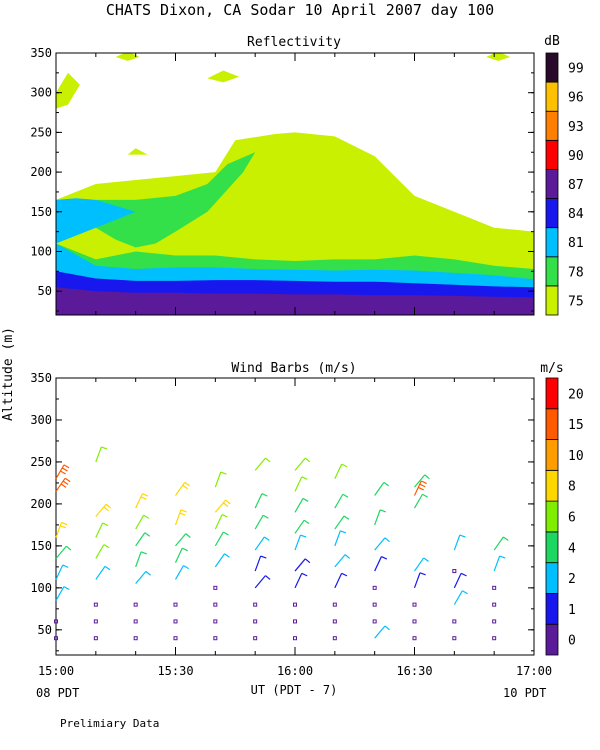 The width and height of the screenshot is (600, 750). What do you see at coordinates (572, 641) in the screenshot?
I see `colorbar-label: 0` at bounding box center [572, 641].